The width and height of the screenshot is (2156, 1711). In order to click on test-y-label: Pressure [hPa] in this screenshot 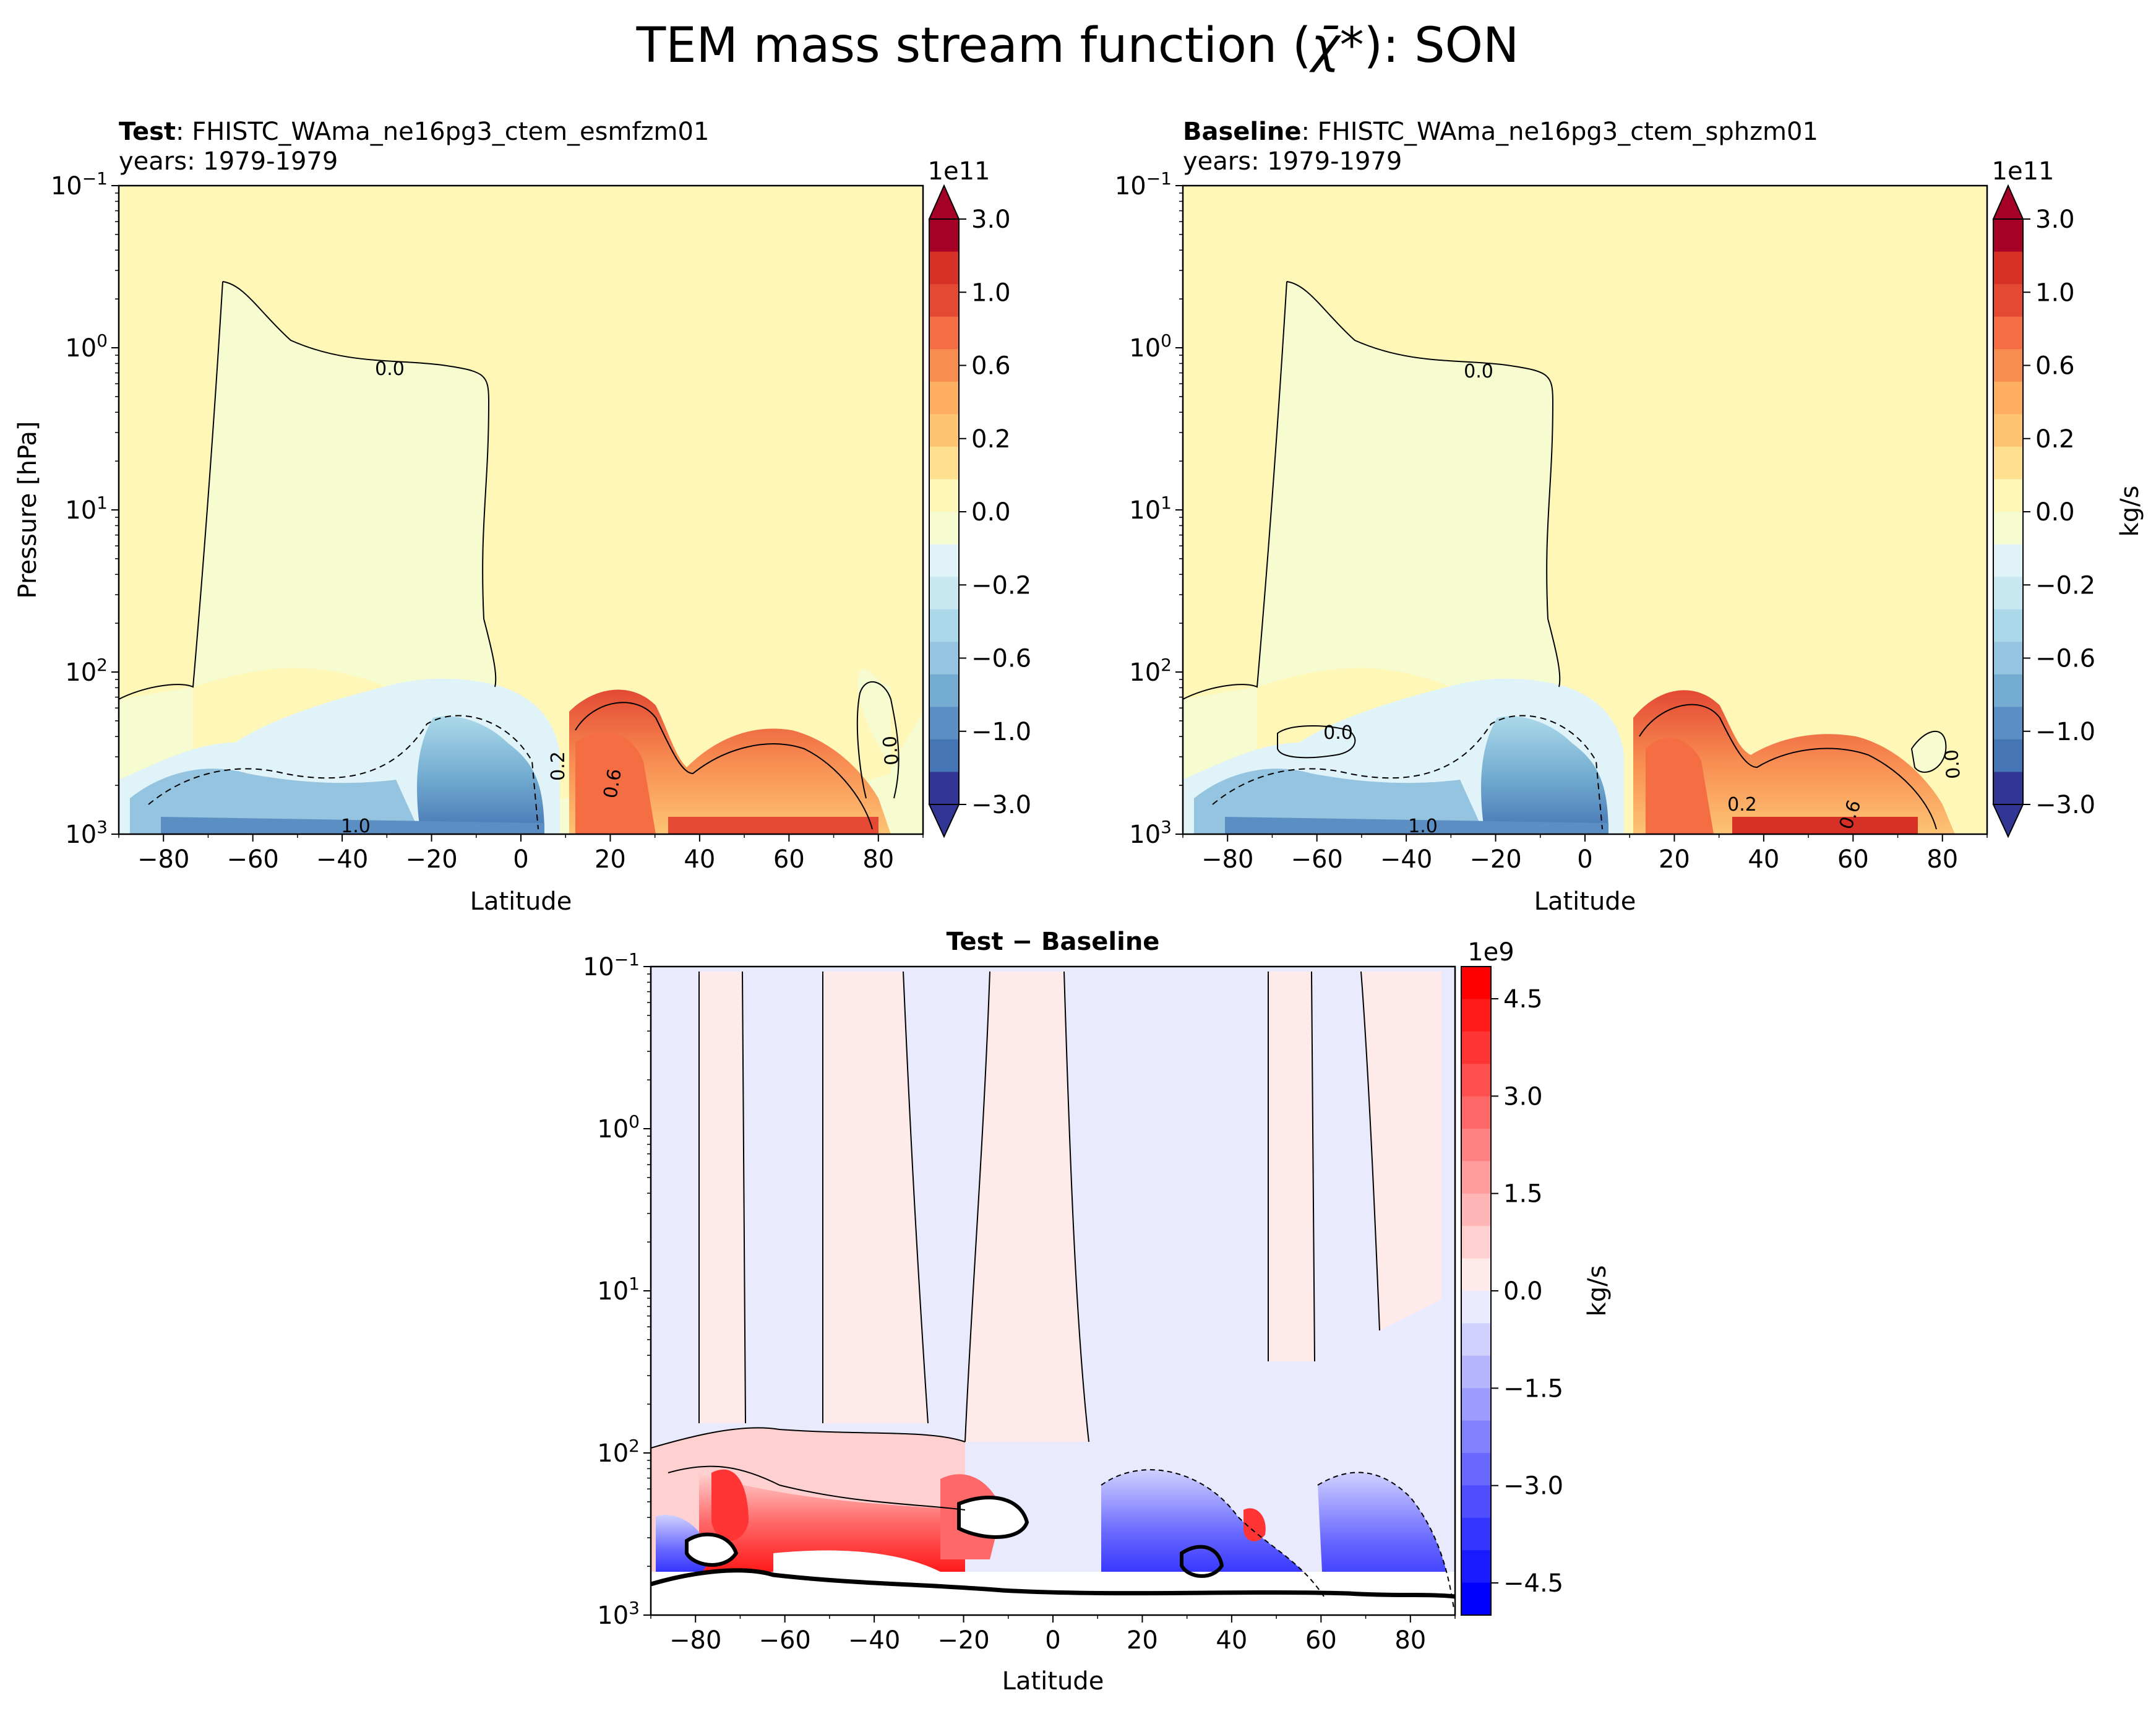, I will do `click(28, 510)`.